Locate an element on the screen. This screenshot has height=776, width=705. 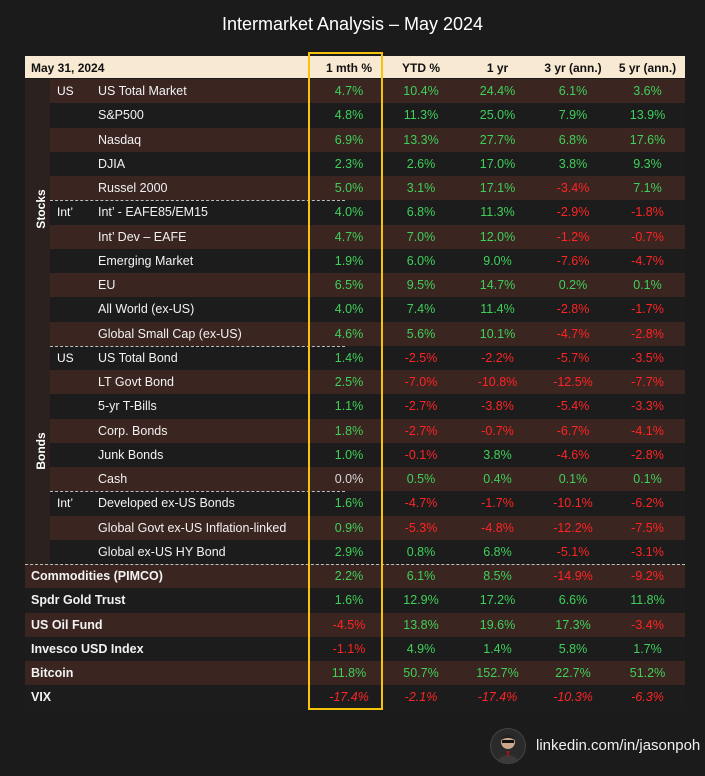
table-row: Corp. Bonds 1.8% -2.7% -0.7% -6.7% -4.1% is located at coordinates (355, 430).